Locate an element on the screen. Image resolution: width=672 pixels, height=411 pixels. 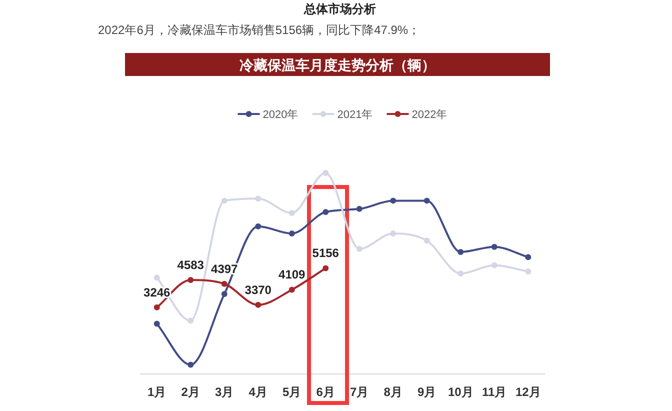
x-tick-label: 3月 is located at coordinates (224, 392).